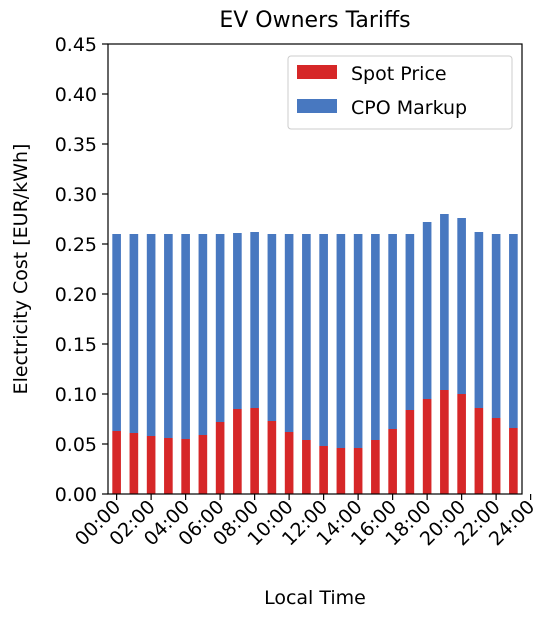 This screenshot has width=550, height=617. Describe the element at coordinates (76, 145) in the screenshot. I see `y-tick-label: 0.35` at that location.